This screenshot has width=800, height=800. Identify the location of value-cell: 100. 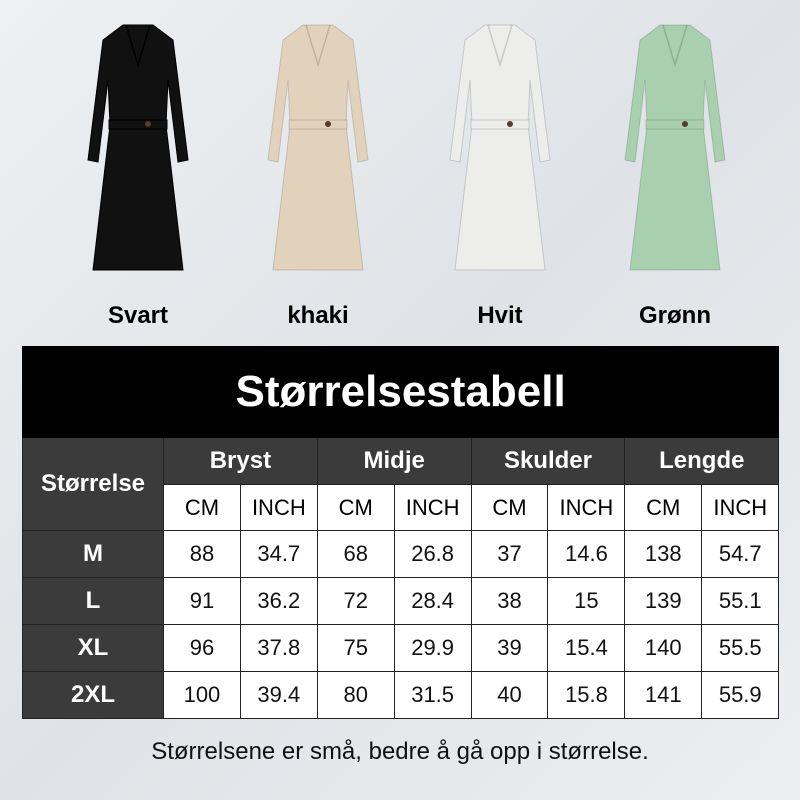
(202, 695).